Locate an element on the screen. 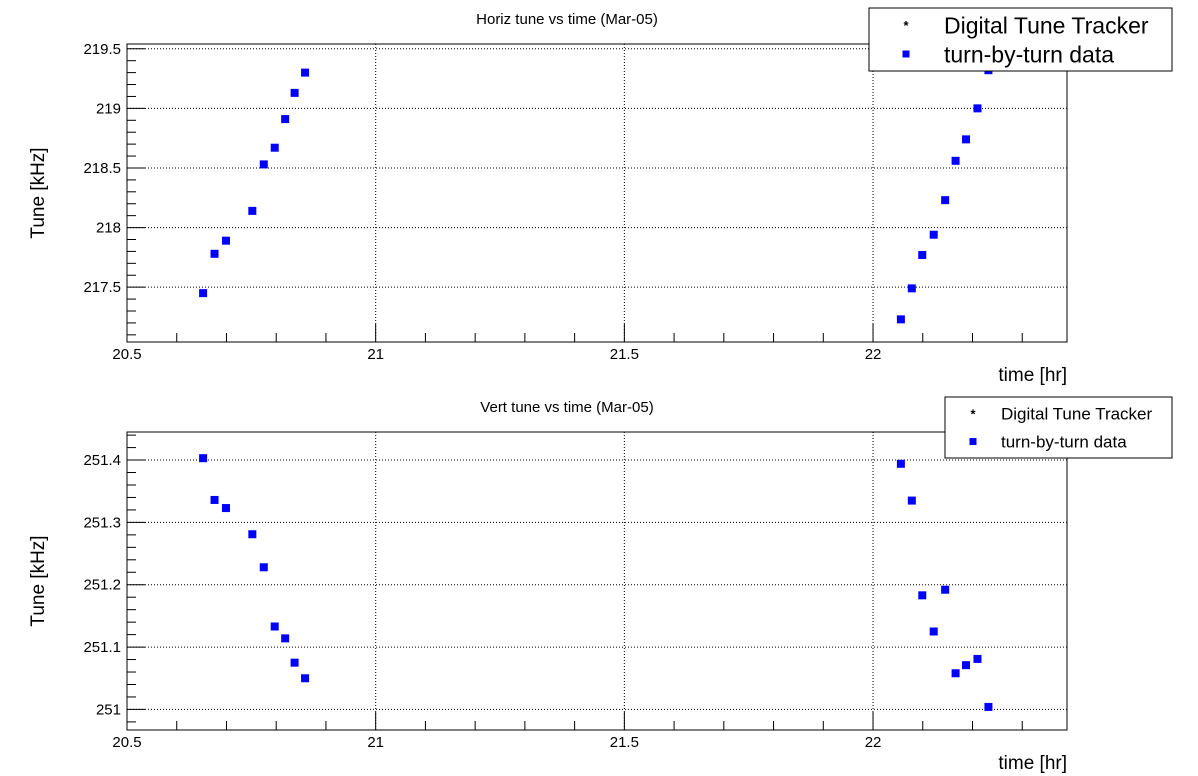  chart-title: Horiz tune vs time (Mar-05) is located at coordinates (567, 19).